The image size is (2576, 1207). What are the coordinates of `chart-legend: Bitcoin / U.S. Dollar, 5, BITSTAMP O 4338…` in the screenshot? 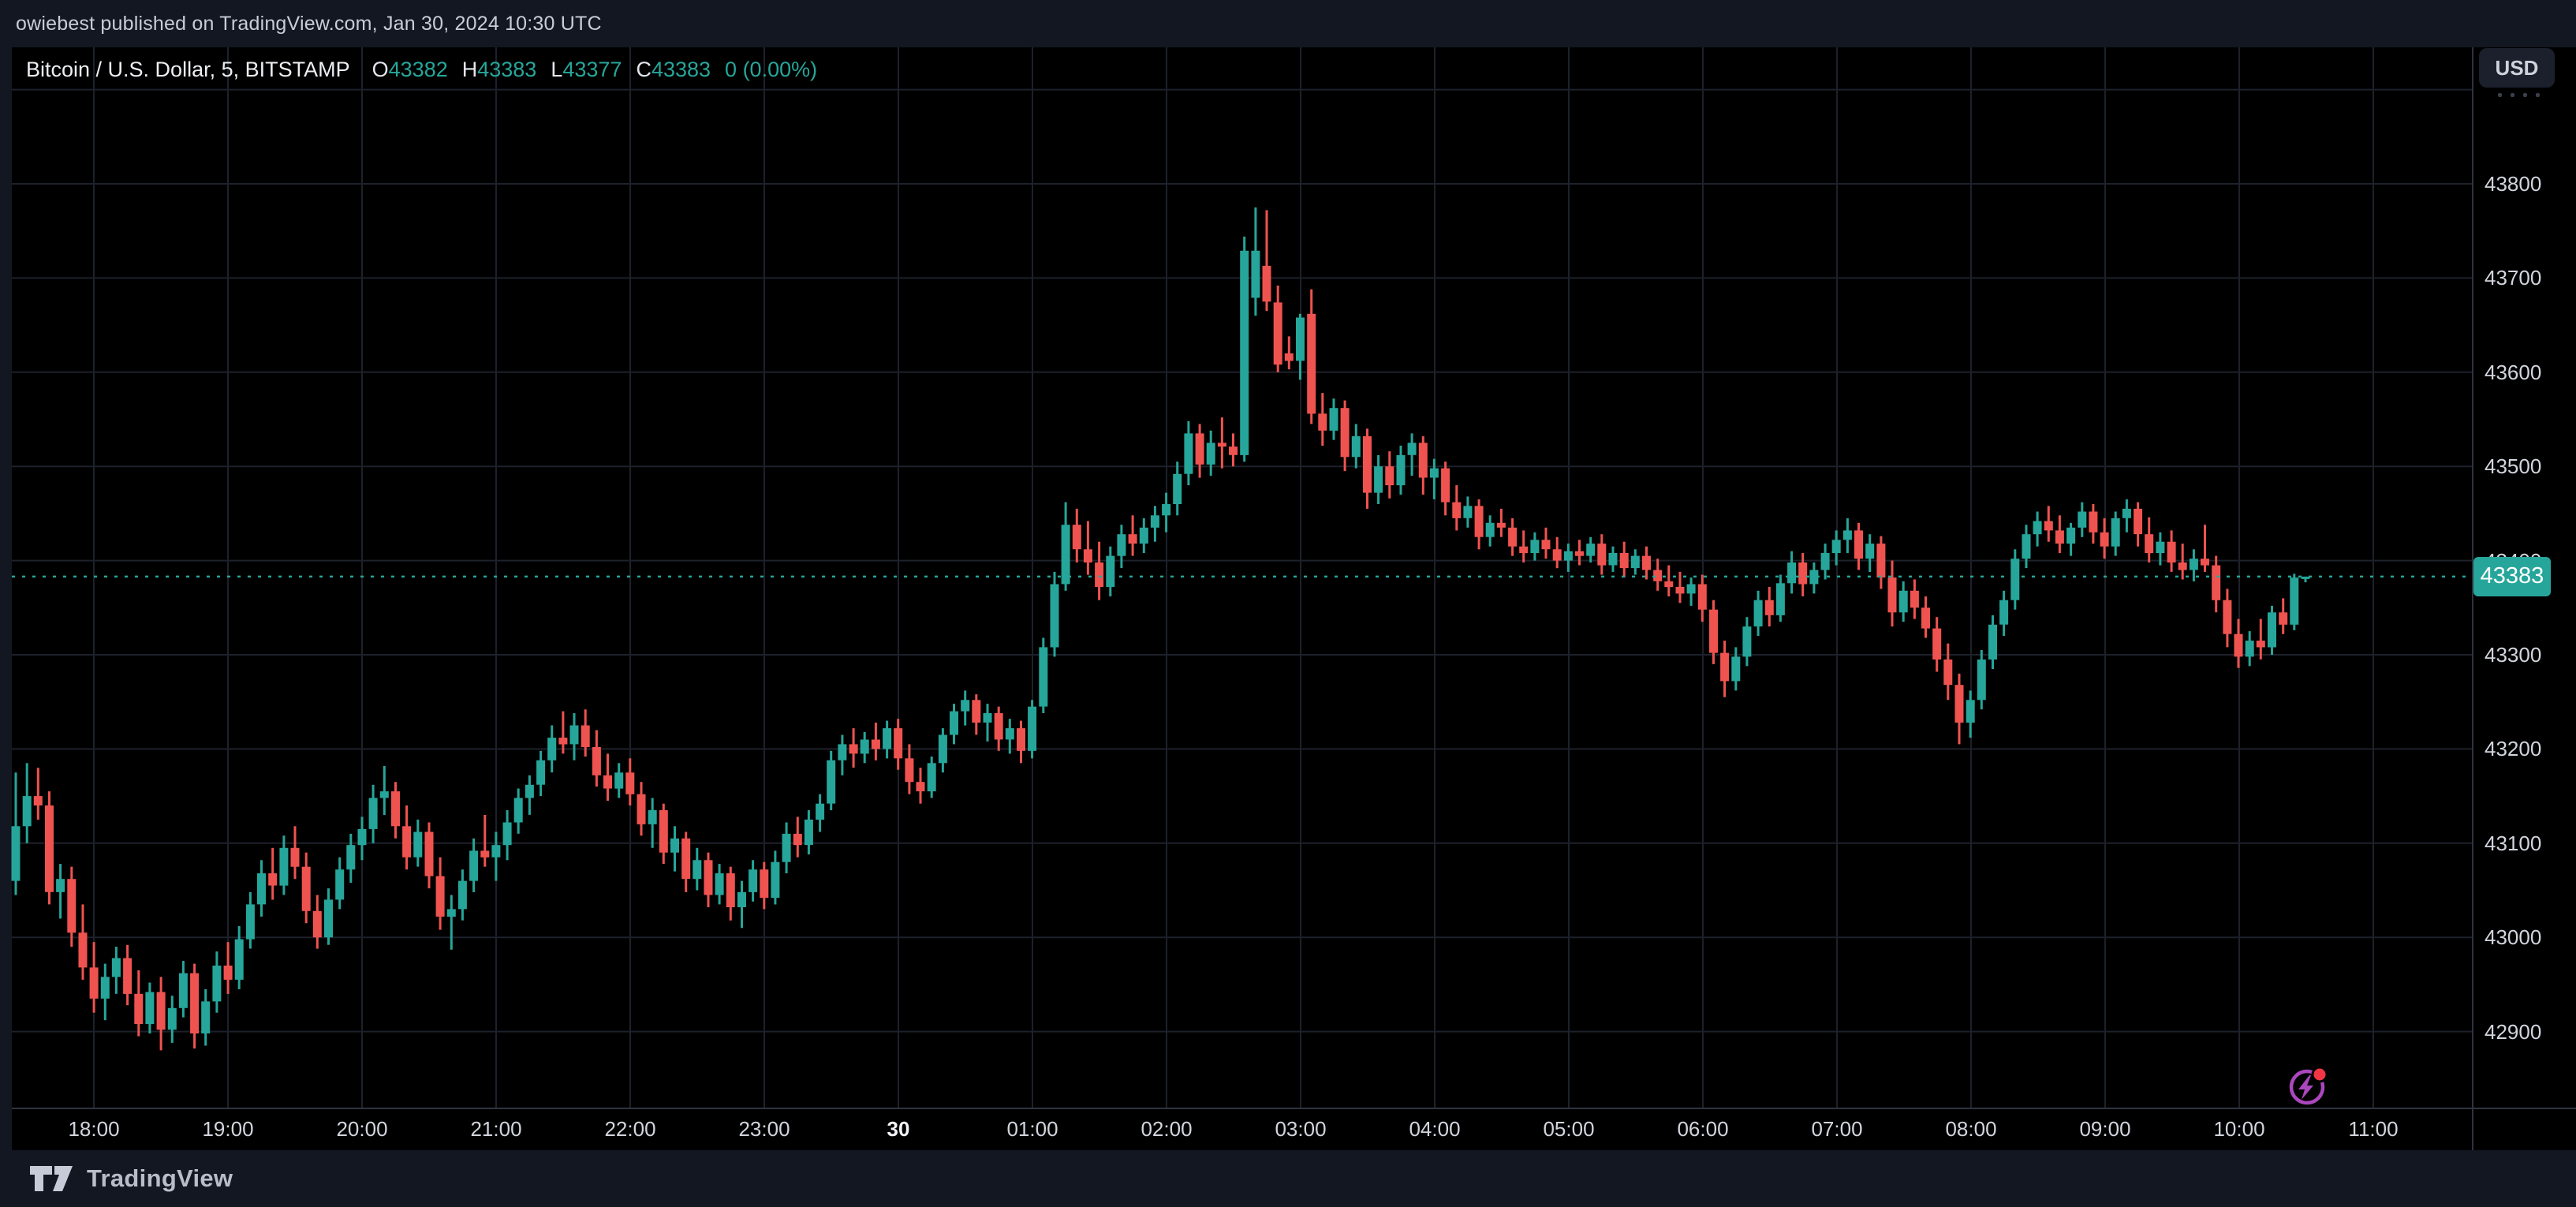 It's located at (421, 69).